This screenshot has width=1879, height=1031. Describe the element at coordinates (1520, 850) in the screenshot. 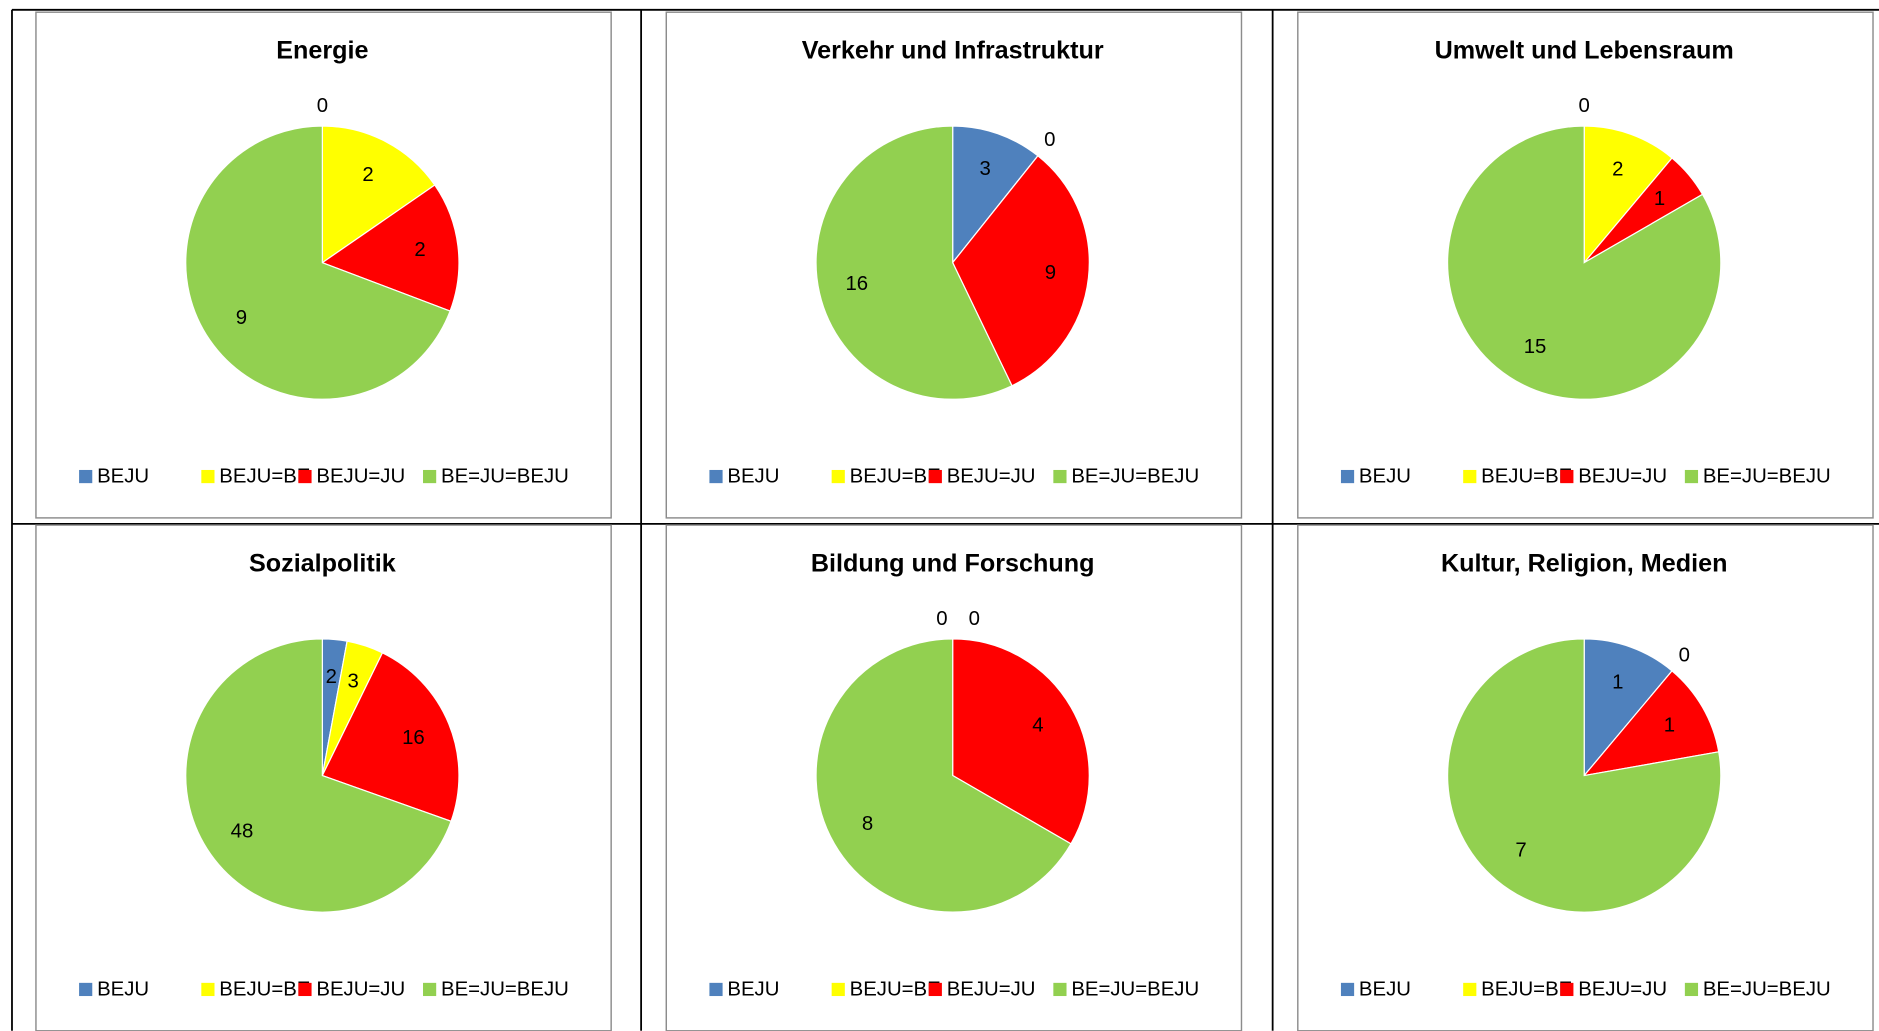

I see `data-label: 7` at that location.